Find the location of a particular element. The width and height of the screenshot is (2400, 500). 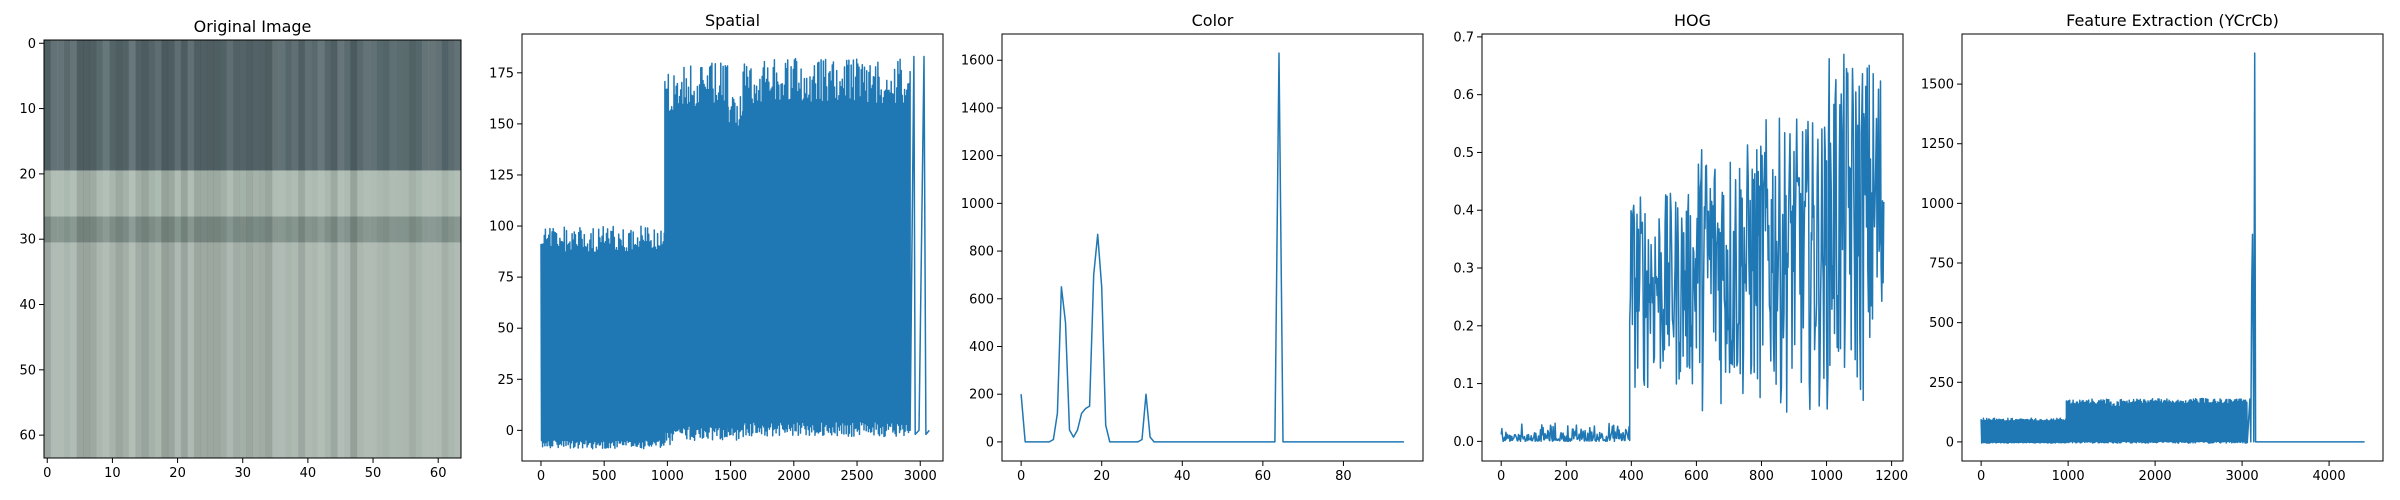

y-tick-label: 150 is located at coordinates (501, 124).